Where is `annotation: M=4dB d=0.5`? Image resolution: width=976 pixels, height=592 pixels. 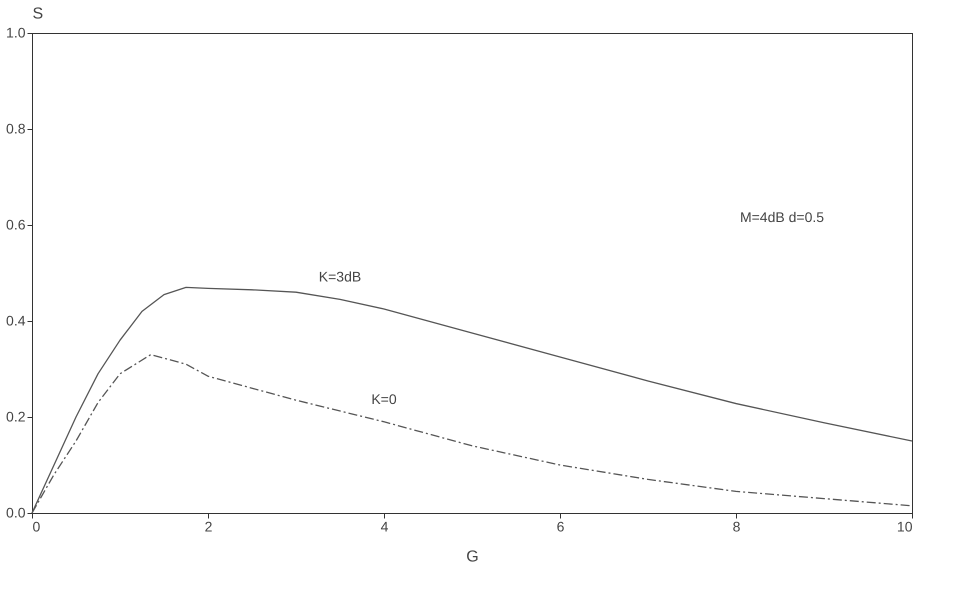 annotation: M=4dB d=0.5 is located at coordinates (782, 217).